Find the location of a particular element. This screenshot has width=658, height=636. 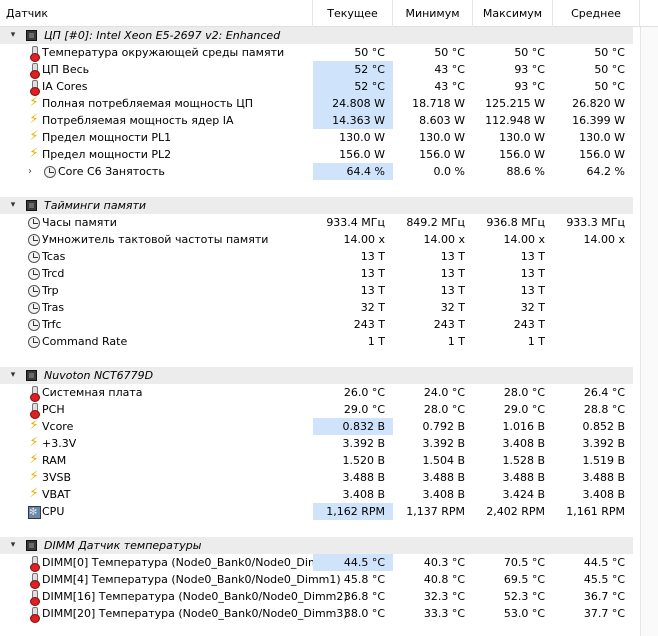

minimum-value: 0.792 В is located at coordinates (443, 426).